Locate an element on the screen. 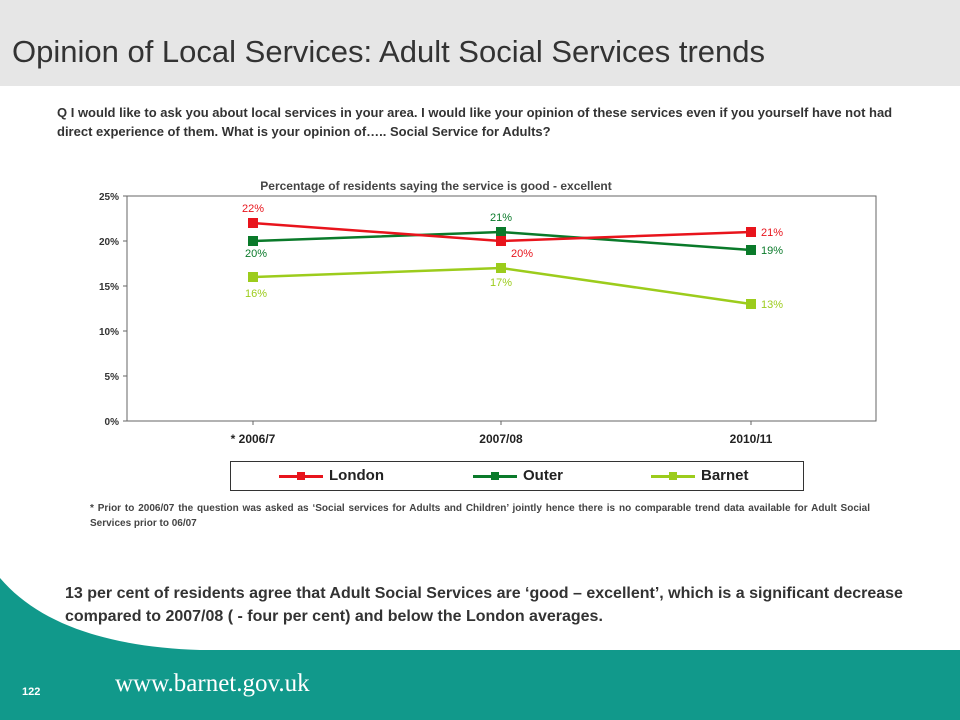 Image resolution: width=960 pixels, height=720 pixels. chart-legend: London Outer Barnet is located at coordinates (517, 476).